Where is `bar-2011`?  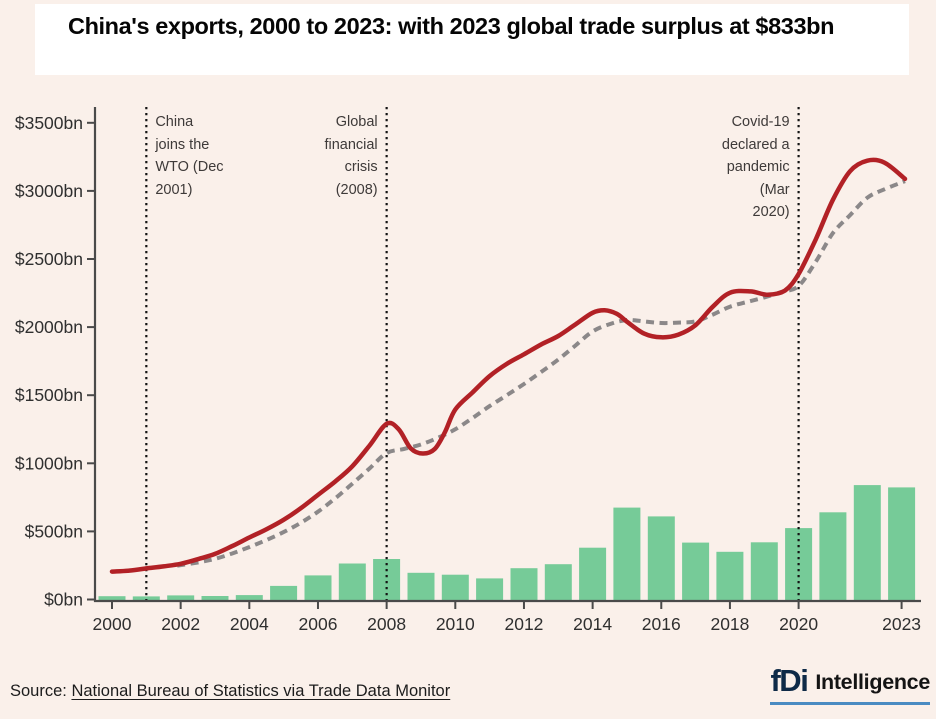 bar-2011 is located at coordinates (490, 589).